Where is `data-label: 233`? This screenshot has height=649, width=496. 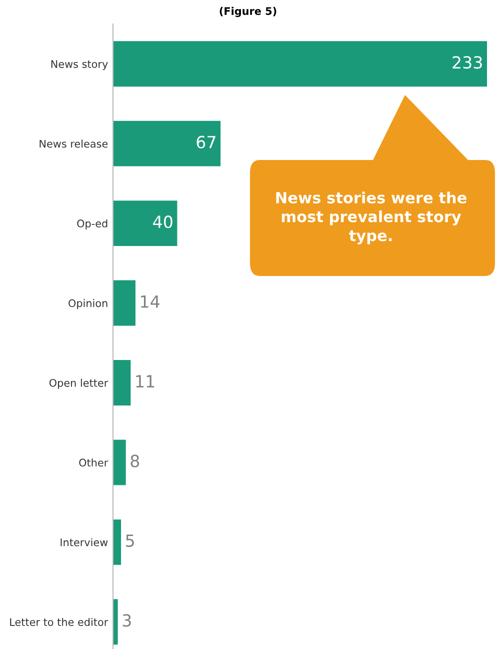
data-label: 233 is located at coordinates (467, 62).